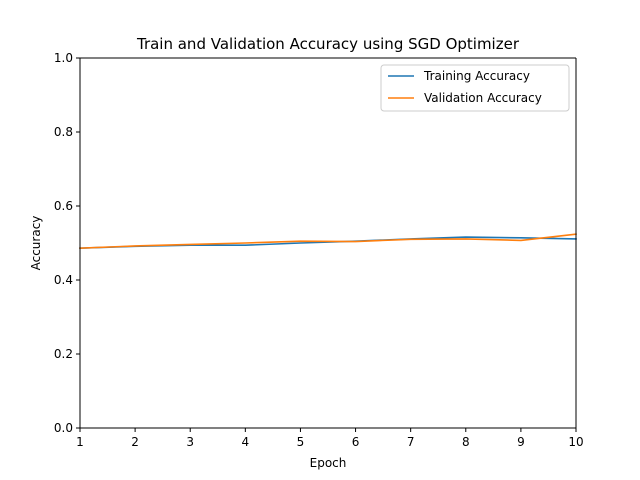  Describe the element at coordinates (135, 442) in the screenshot. I see `x-tick-label: 2` at that location.